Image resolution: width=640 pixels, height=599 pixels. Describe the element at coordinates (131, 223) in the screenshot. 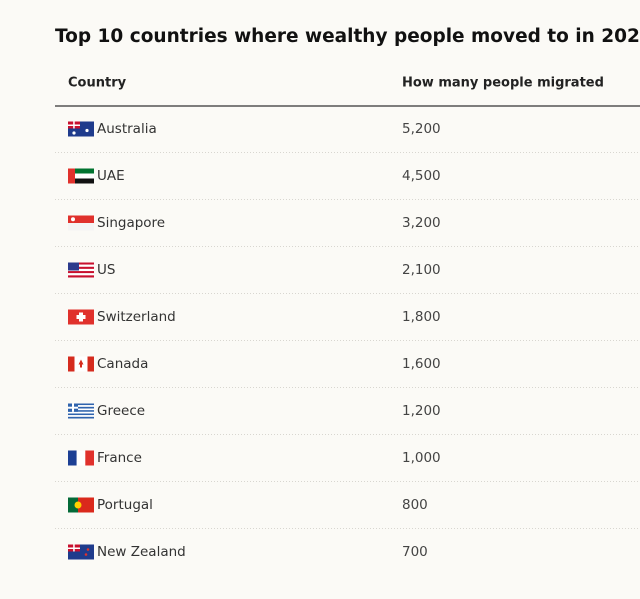

I see `country-name: Singapore` at that location.